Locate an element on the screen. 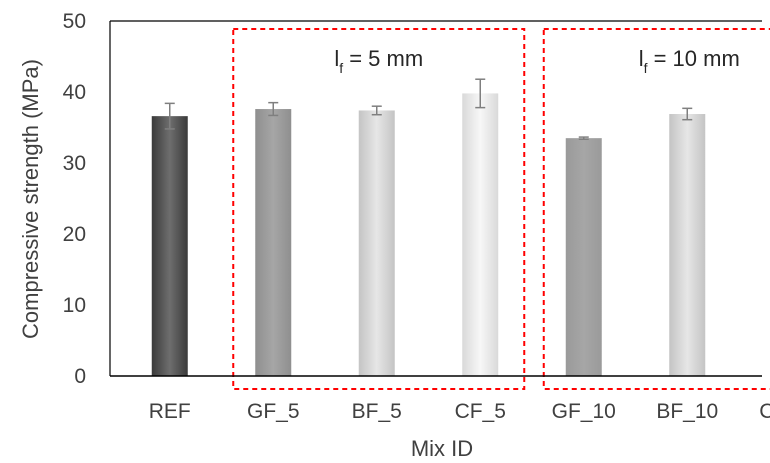 This screenshot has width=770, height=463. y-tick-label: 10 is located at coordinates (74, 305).